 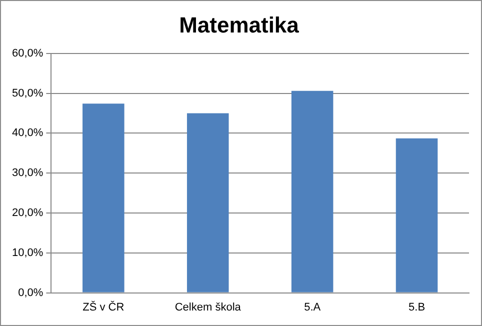 I want to click on x-tick-label: 5.B, so click(x=417, y=307).